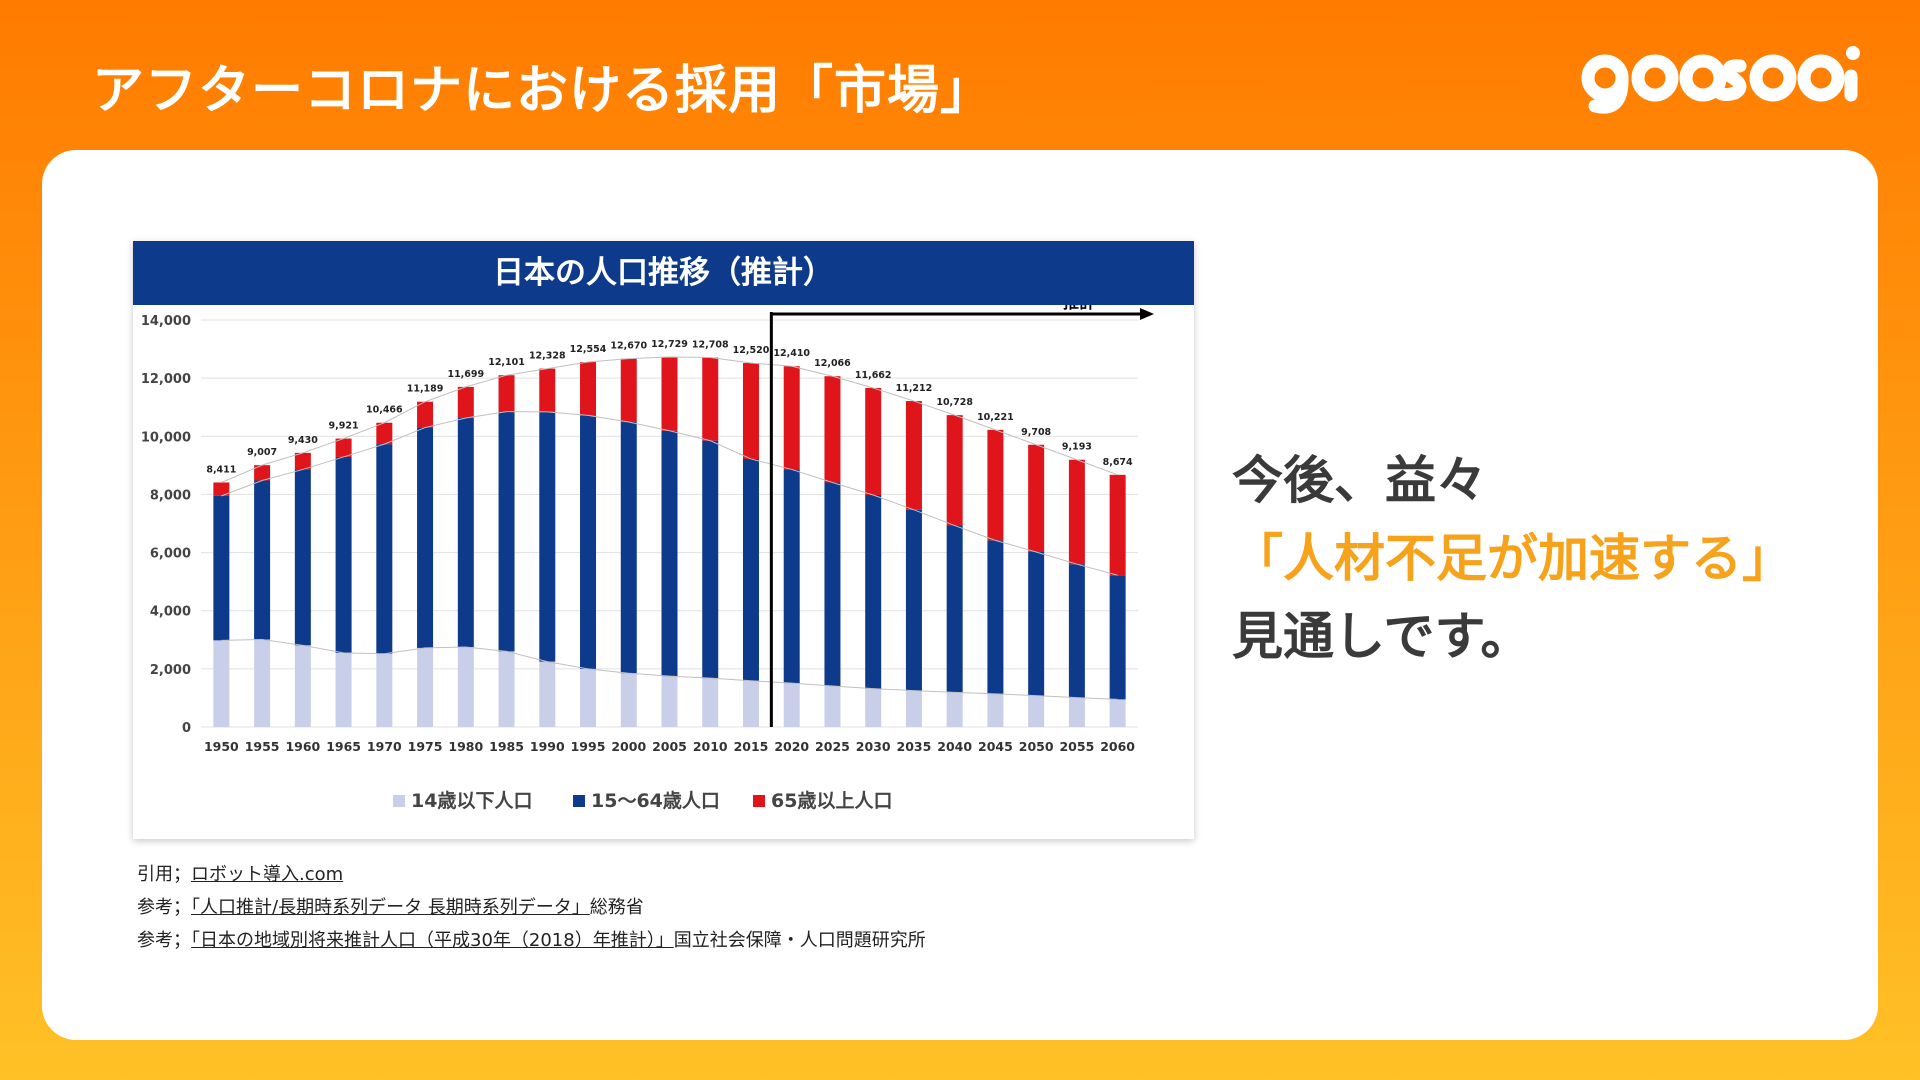 The image size is (1920, 1080). Describe the element at coordinates (1117, 746) in the screenshot. I see `x-tick-label: 2060` at that location.